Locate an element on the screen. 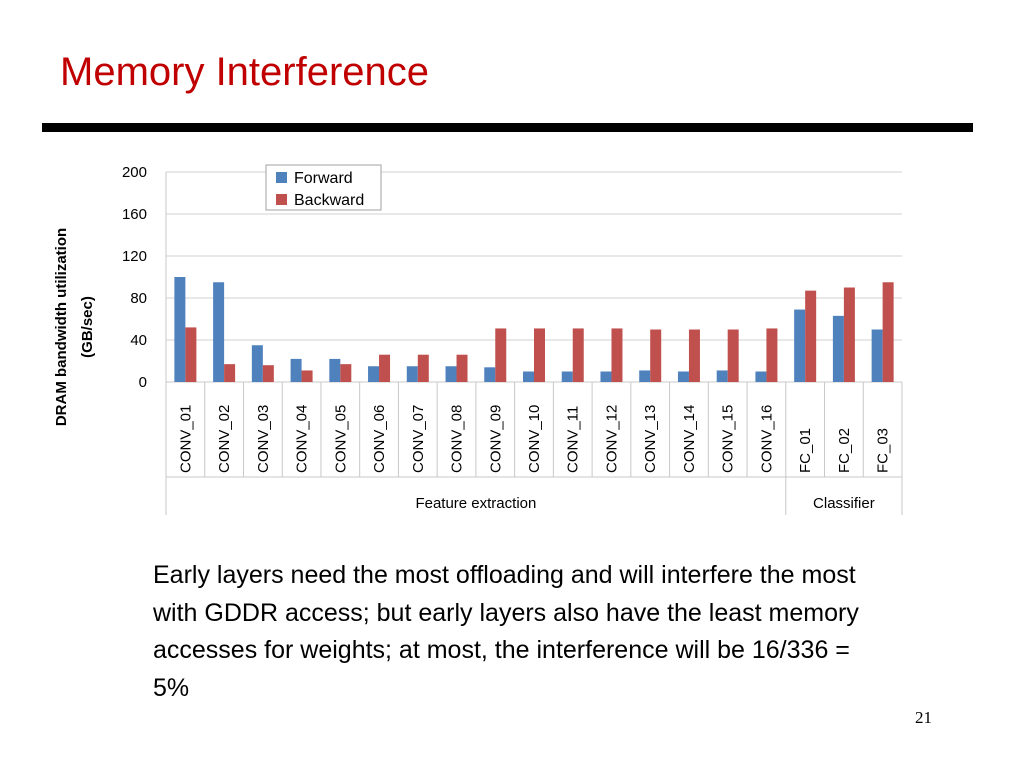  x-tick-label: CONV_02 is located at coordinates (224, 439).